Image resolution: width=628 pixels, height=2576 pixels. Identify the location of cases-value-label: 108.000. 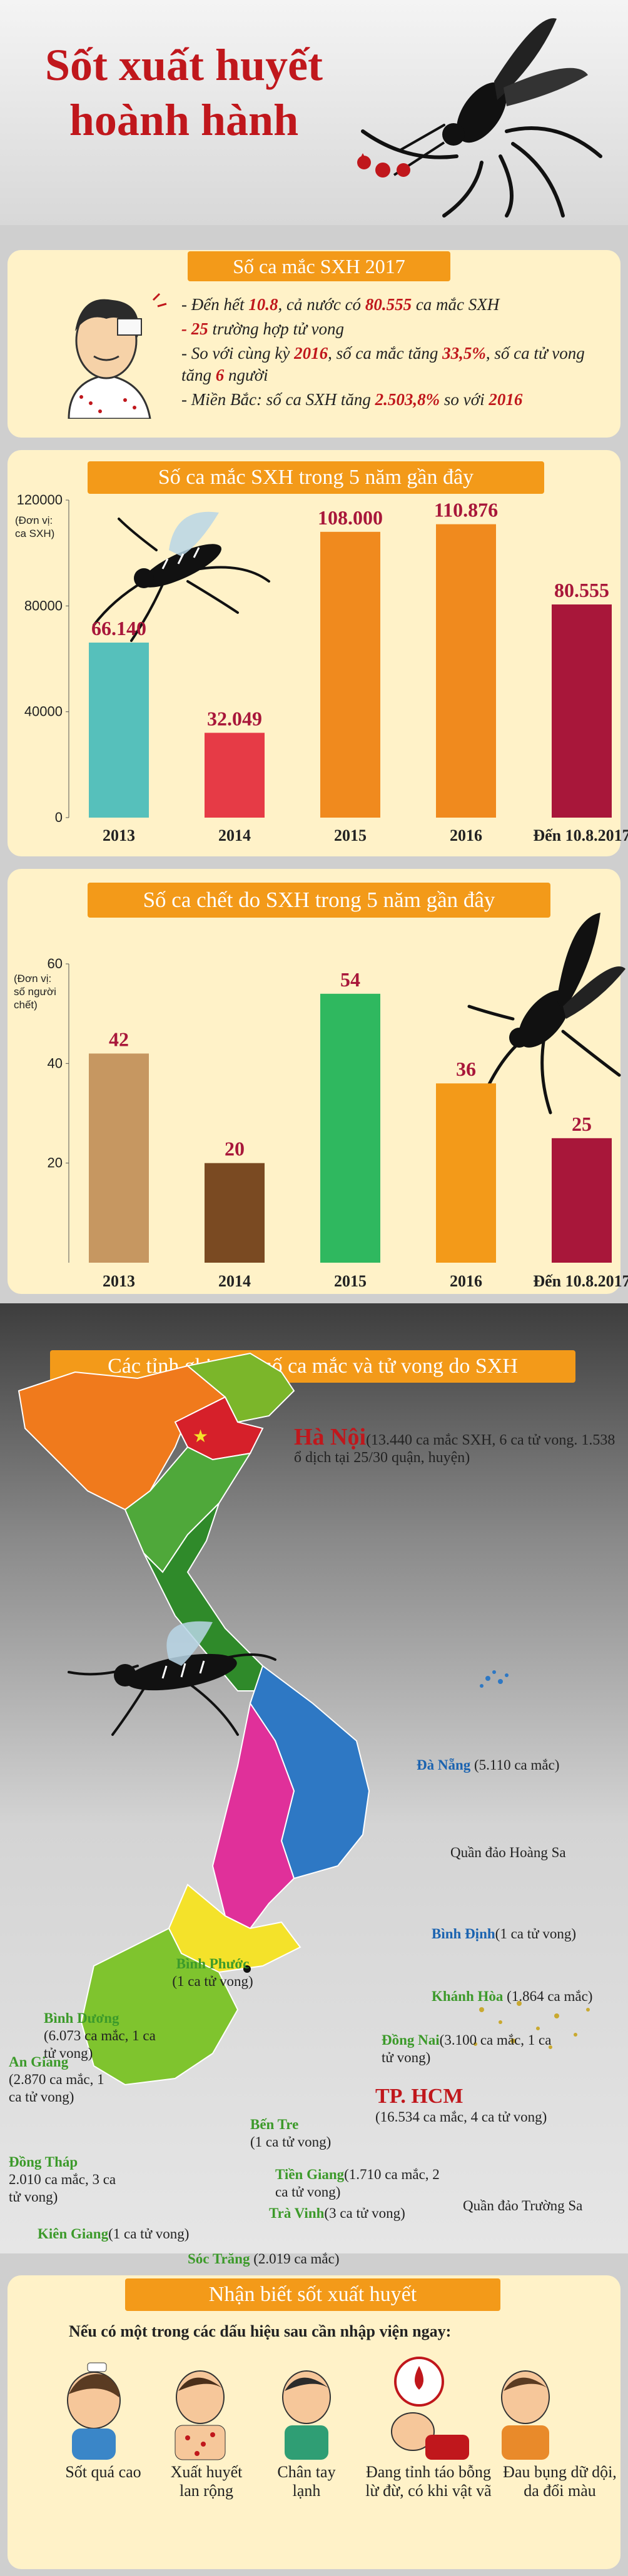
(350, 517).